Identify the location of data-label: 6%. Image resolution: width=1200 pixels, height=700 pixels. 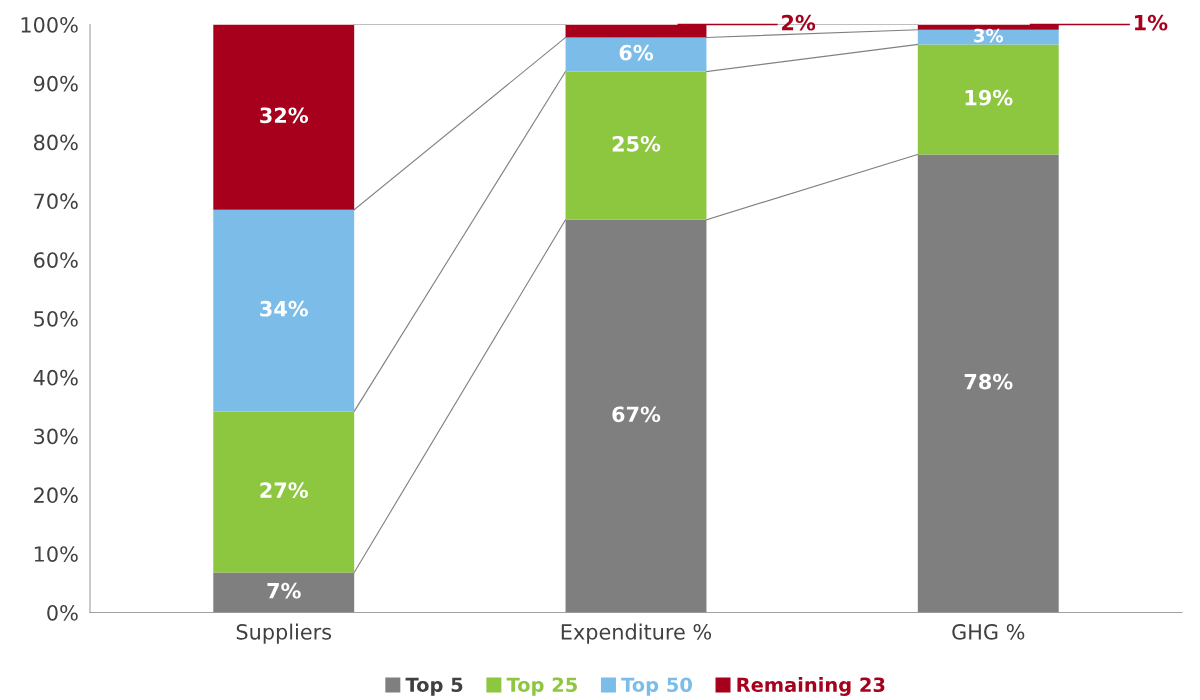
(636, 52).